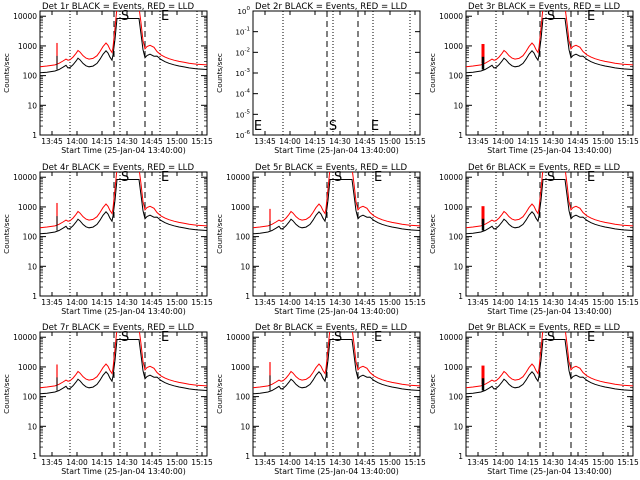 The image size is (640, 480). I want to click on y-tick-label: 10⁻⁶, so click(242, 135).